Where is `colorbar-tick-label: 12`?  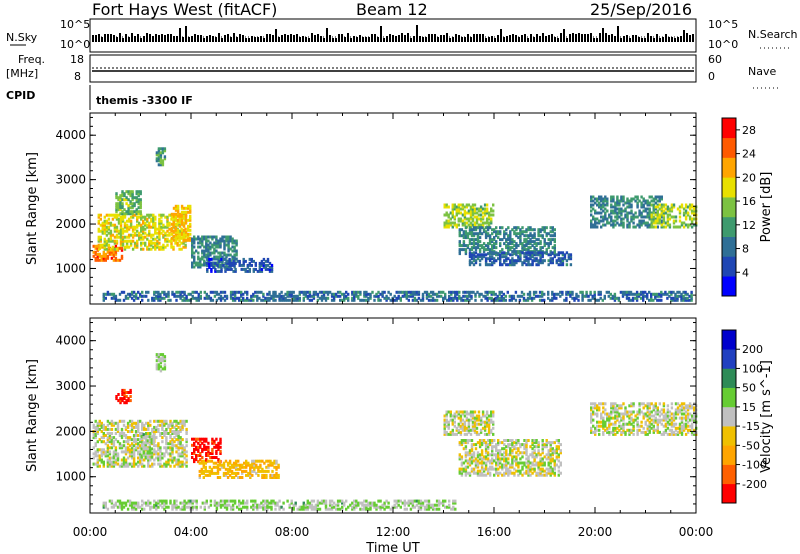
colorbar-tick-label: 12 is located at coordinates (749, 225).